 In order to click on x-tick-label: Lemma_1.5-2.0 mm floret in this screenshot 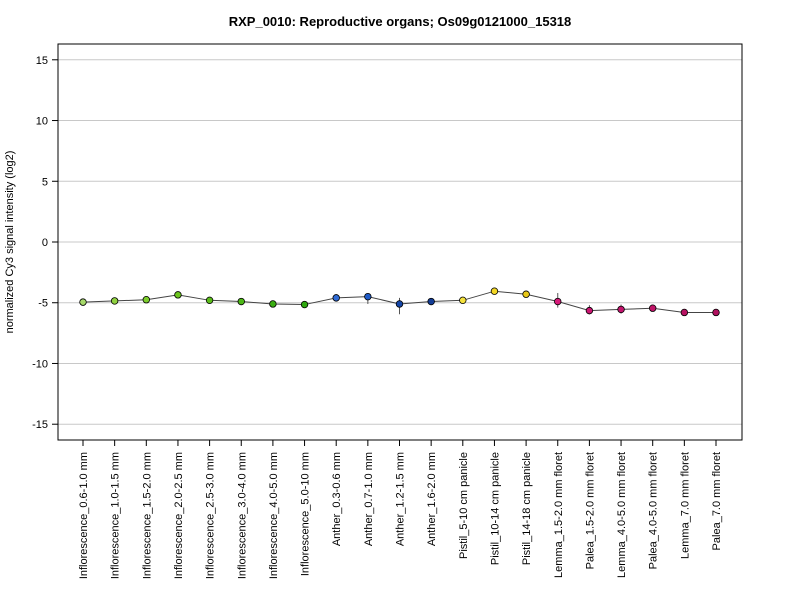, I will do `click(559, 515)`.